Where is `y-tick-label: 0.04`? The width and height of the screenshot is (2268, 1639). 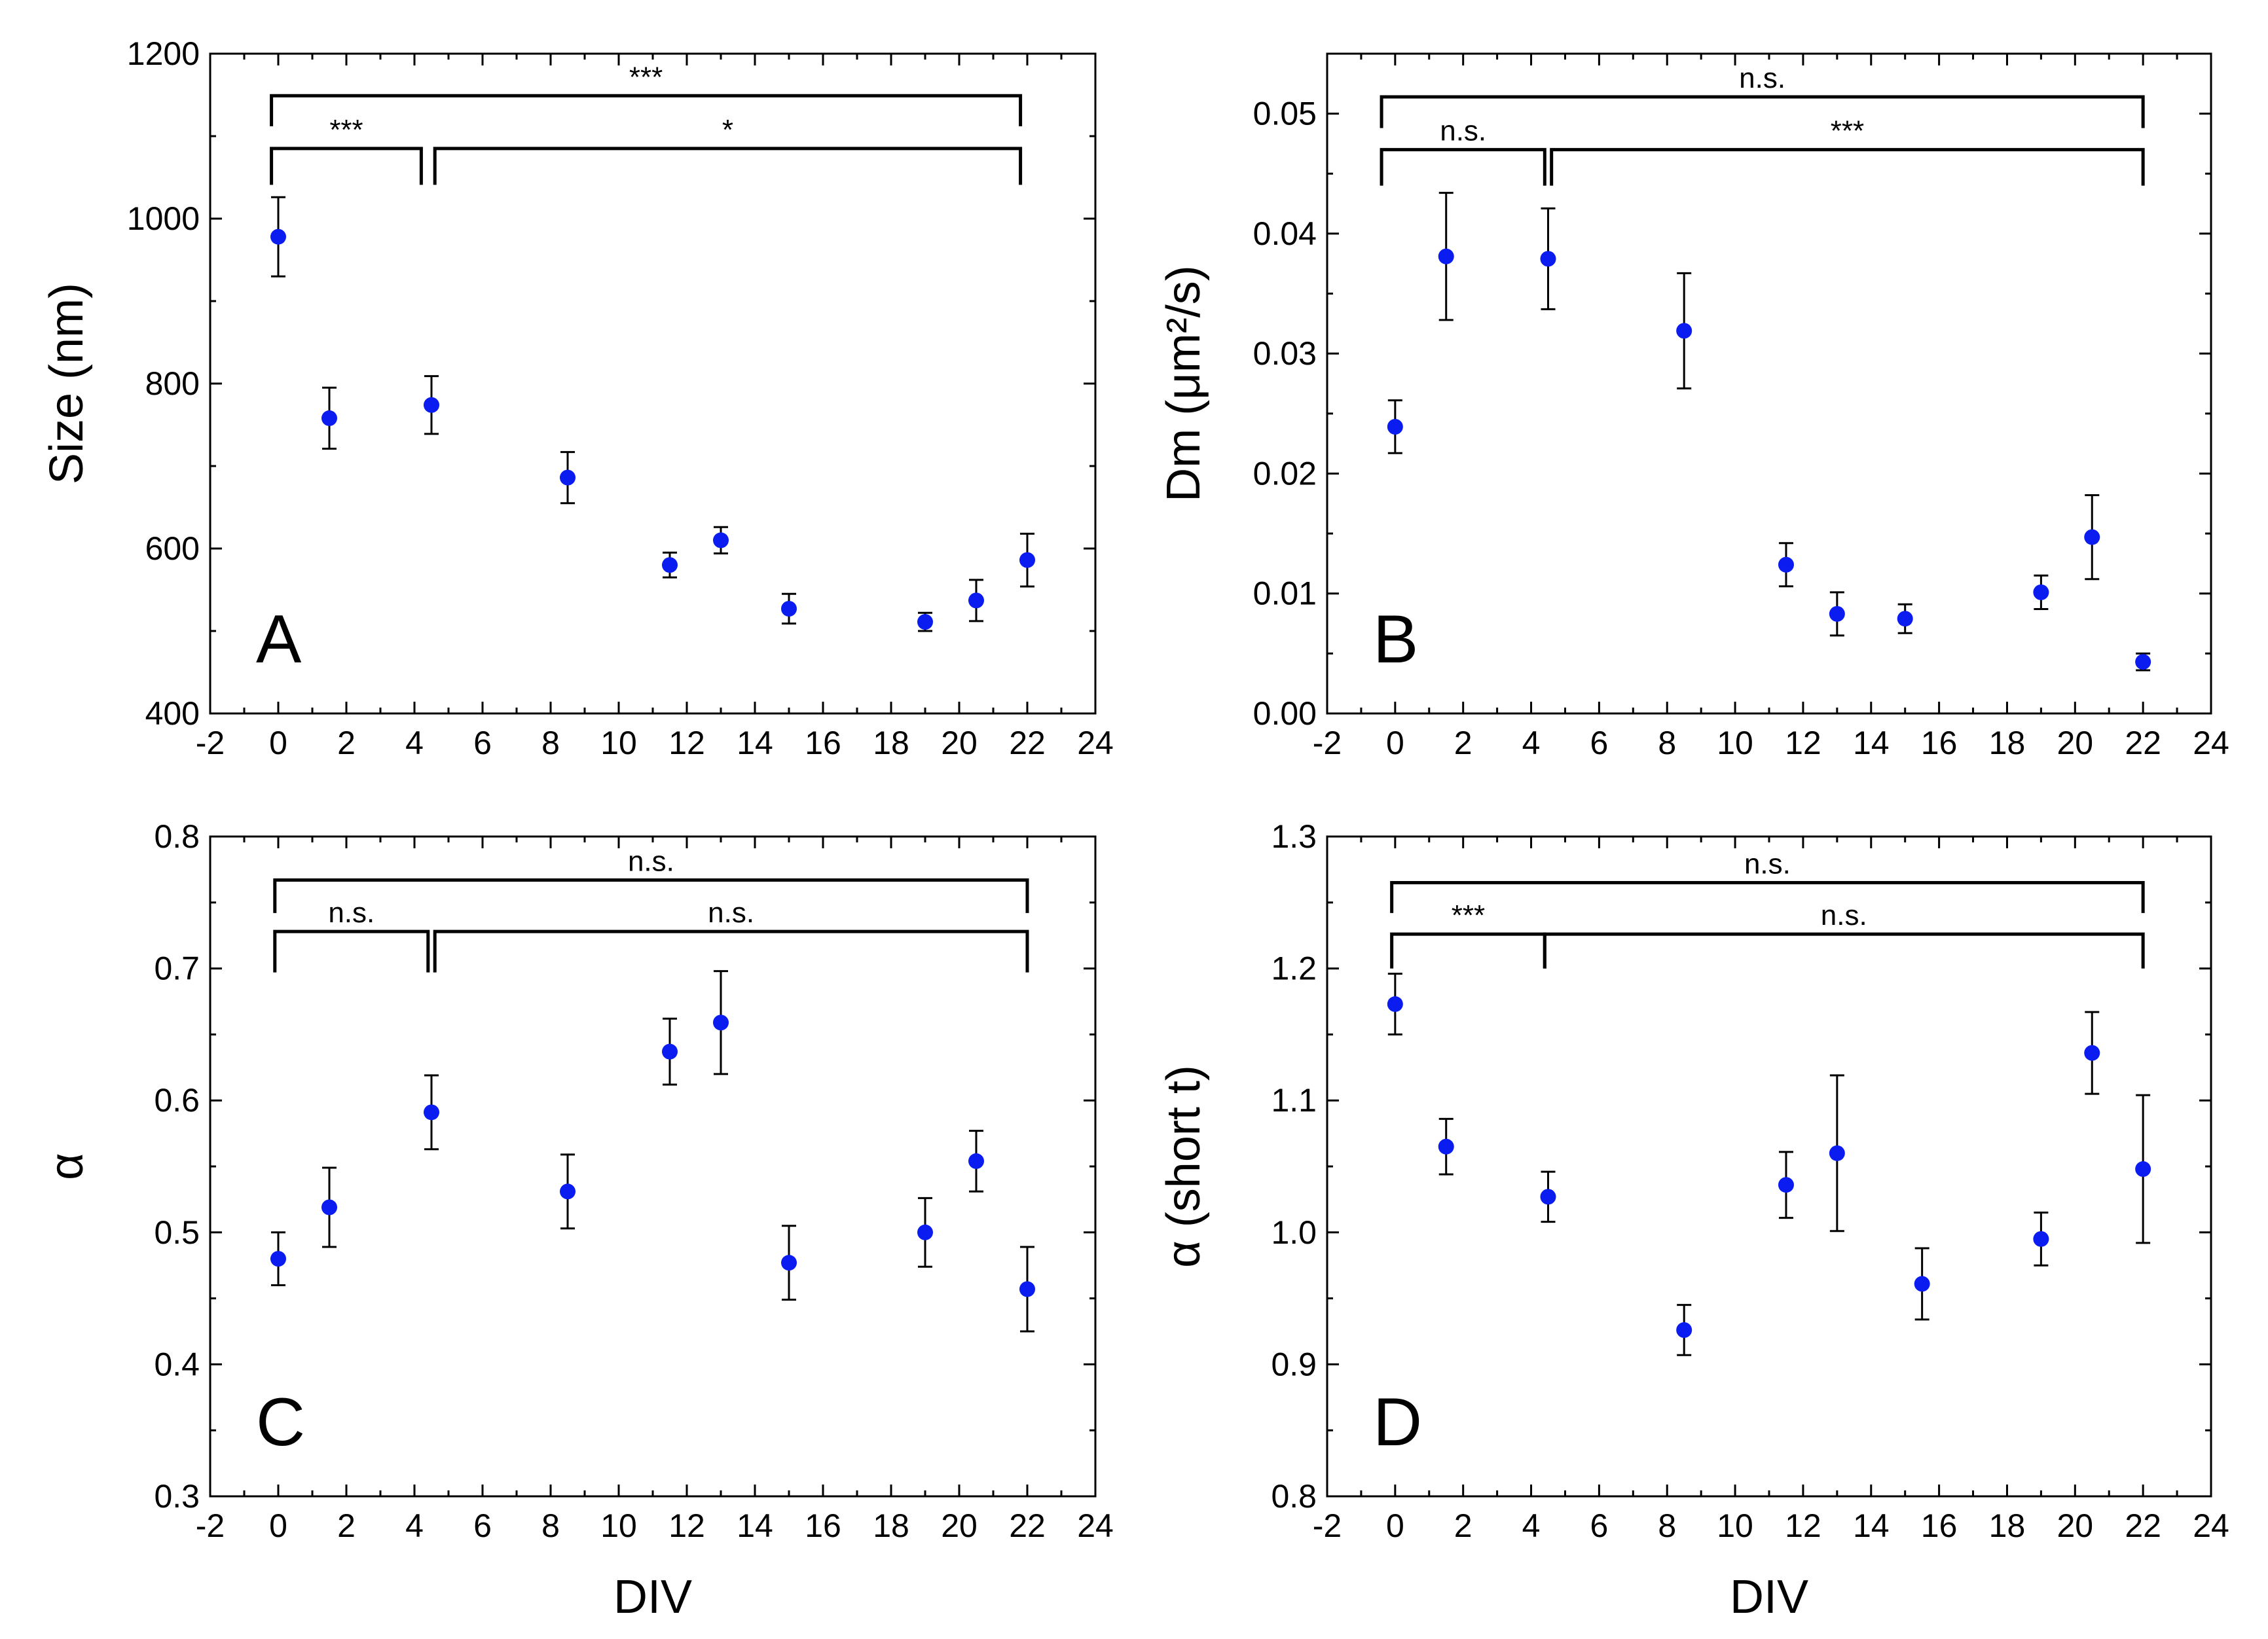
y-tick-label: 0.04 is located at coordinates (1285, 234).